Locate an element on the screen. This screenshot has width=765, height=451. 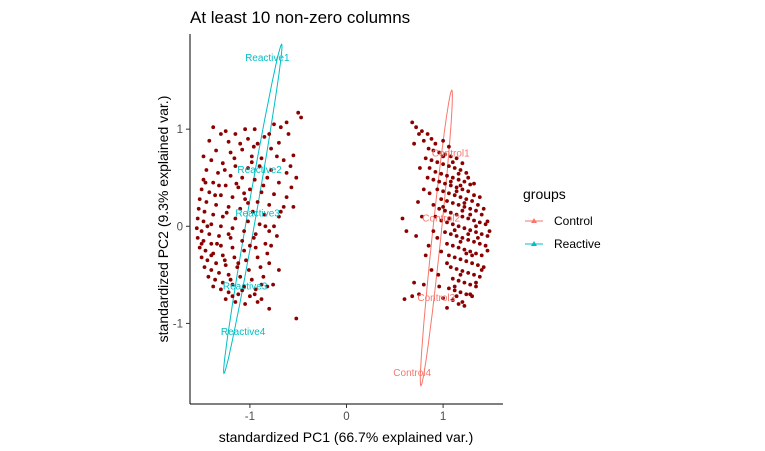
y-axis-ticks: -1 0 1 is located at coordinates (181, 227).